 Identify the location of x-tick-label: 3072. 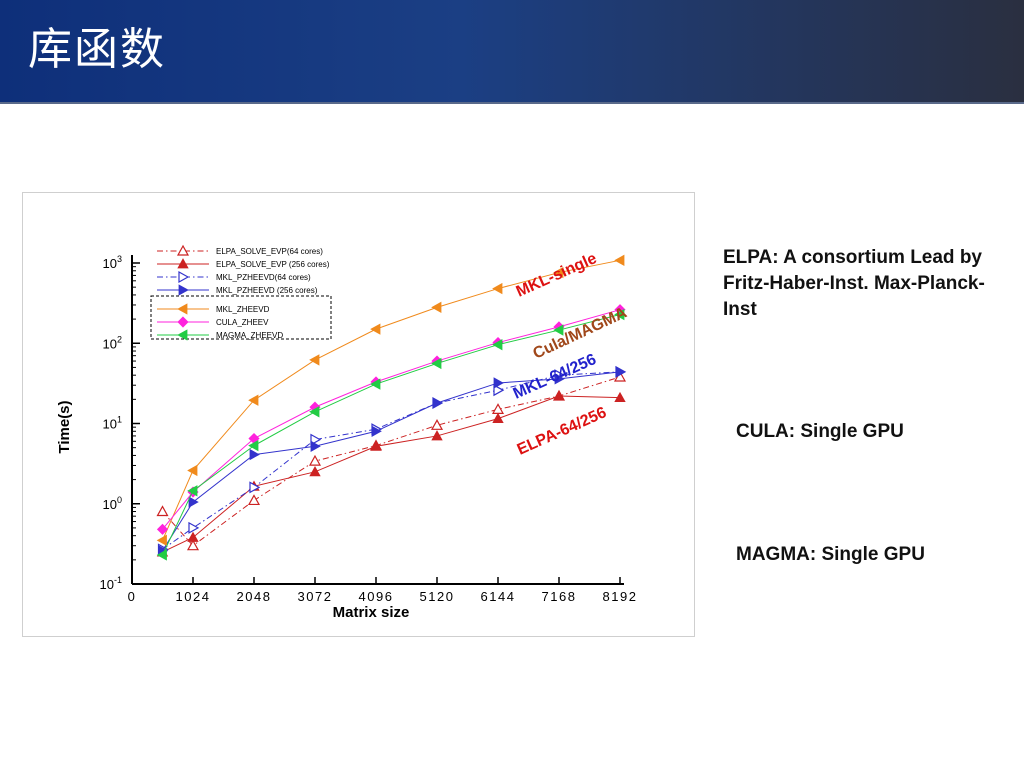
(315, 596).